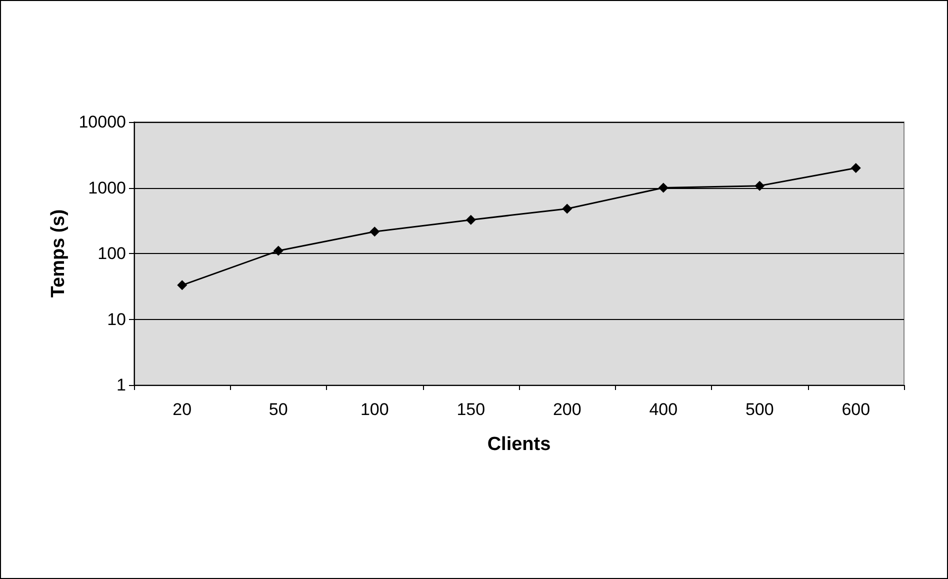 The height and width of the screenshot is (579, 948). What do you see at coordinates (374, 409) in the screenshot?
I see `x-tick-label: 100` at bounding box center [374, 409].